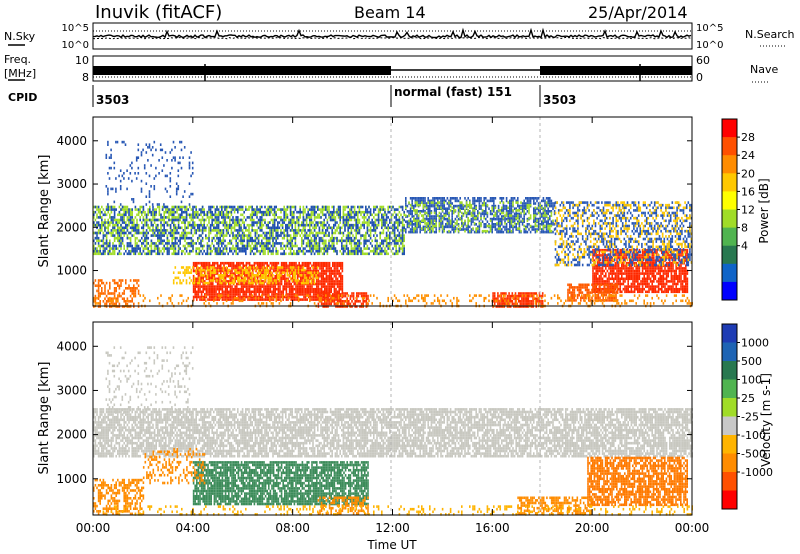  Describe the element at coordinates (193, 528) in the screenshot. I see `x-tick-label: 04:00` at that location.